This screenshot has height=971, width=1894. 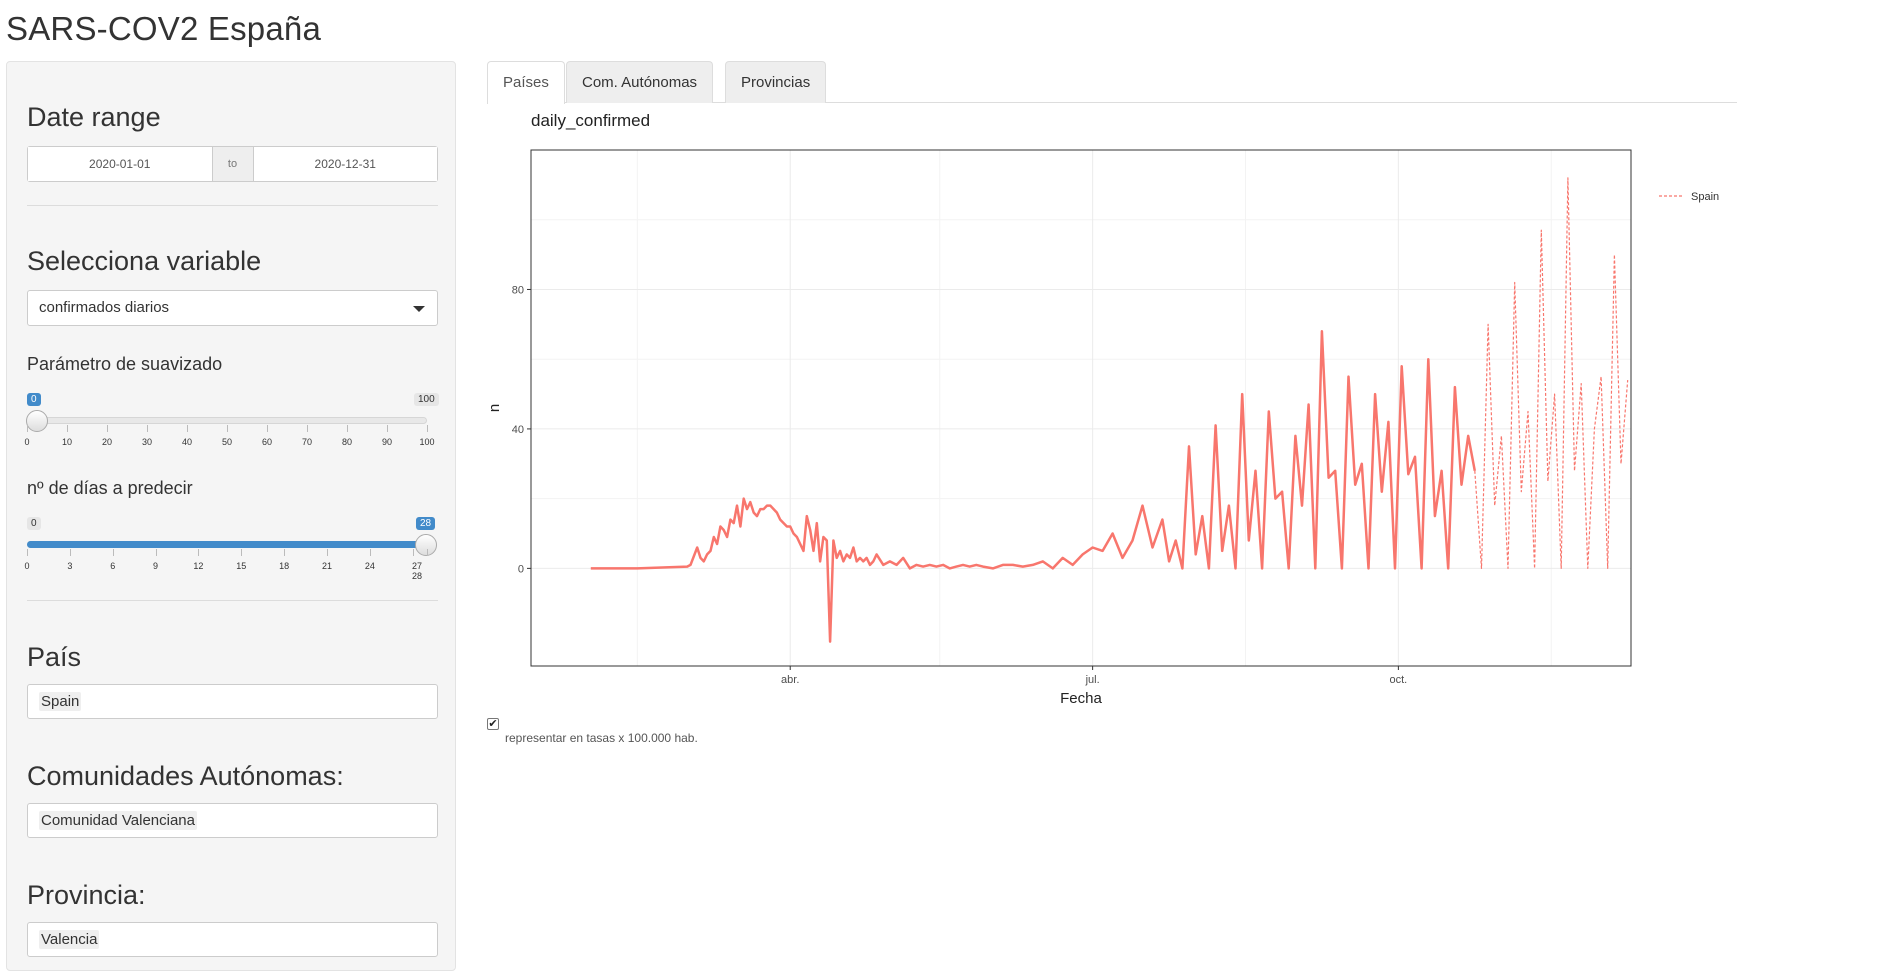 I want to click on predict-days-slider: 0 28 0 3 6 9 12 15 18 21 24 27 28, so click(x=233, y=549).